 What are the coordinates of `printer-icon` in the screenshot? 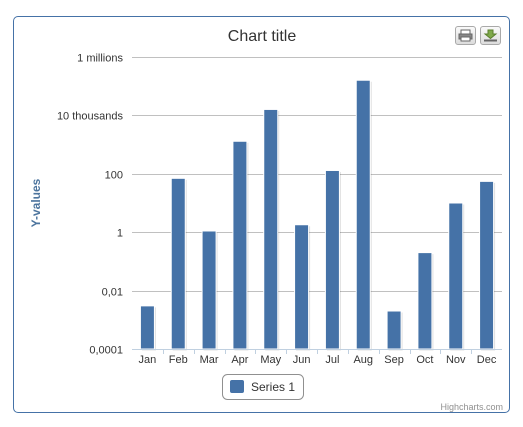 It's located at (465, 35).